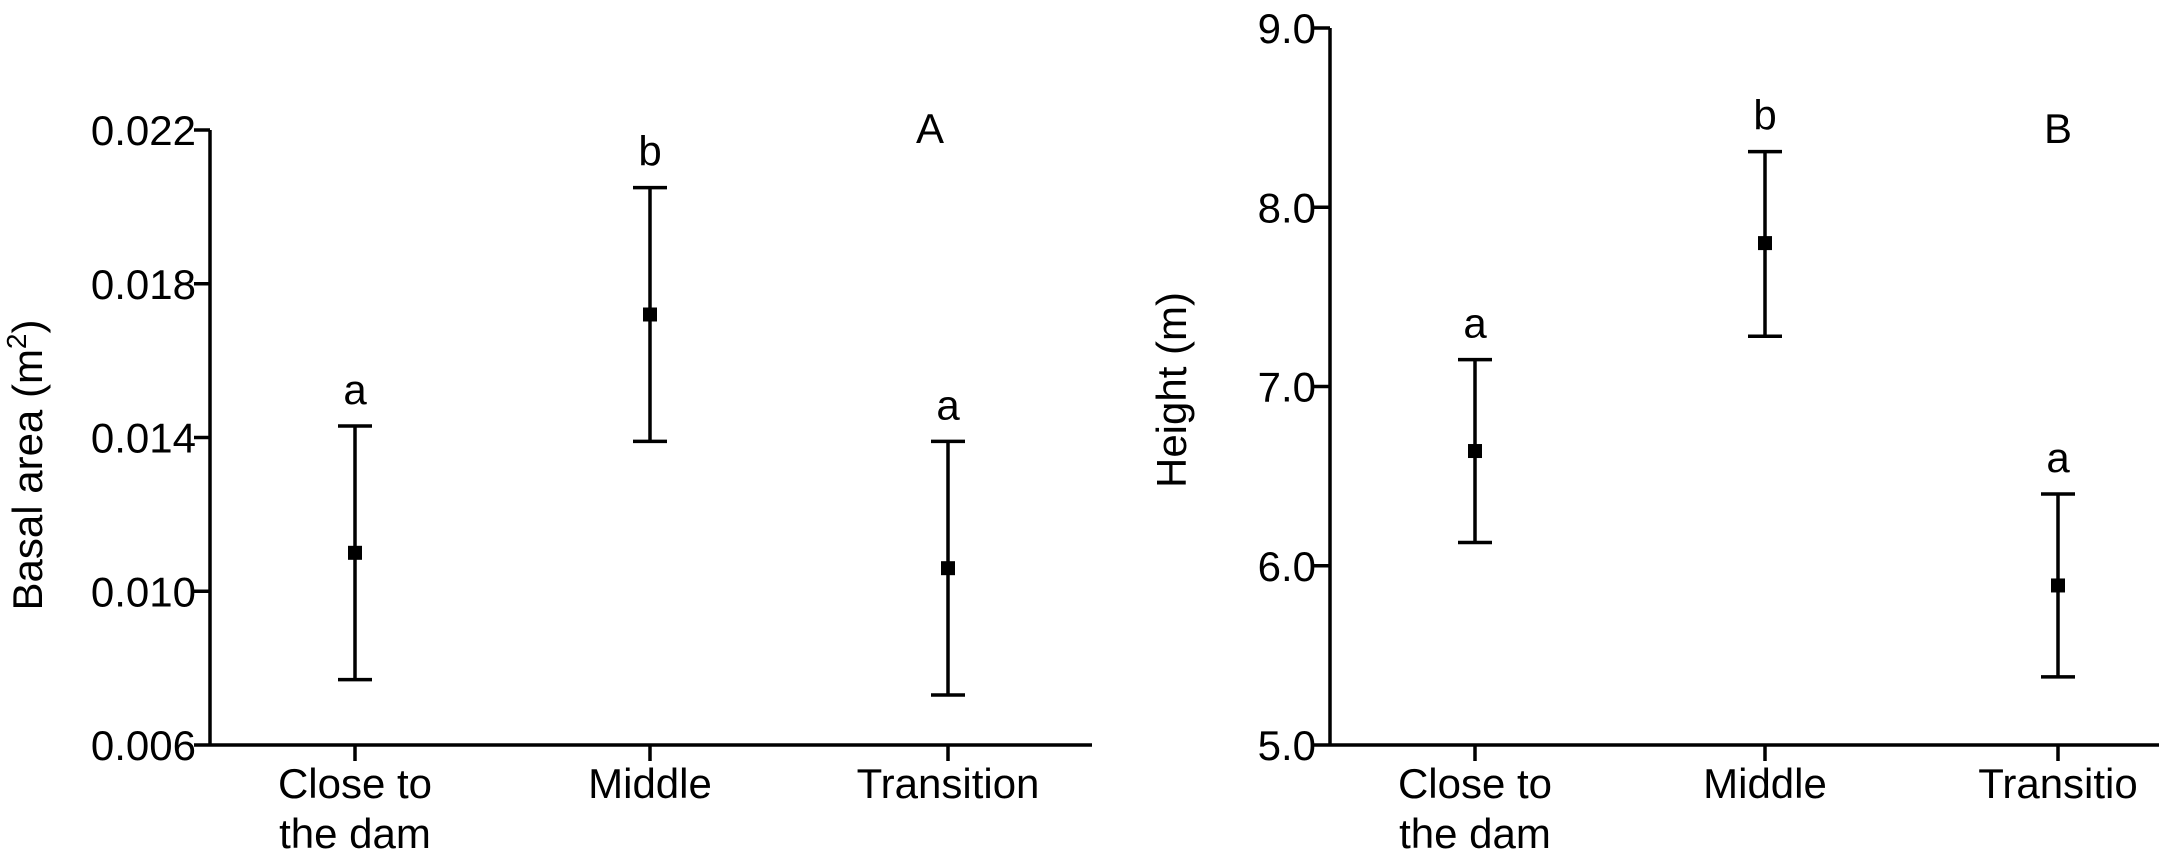 The image size is (2159, 855). Describe the element at coordinates (1171, 390) in the screenshot. I see `panel-b-y-axis-title: Height (m)` at that location.